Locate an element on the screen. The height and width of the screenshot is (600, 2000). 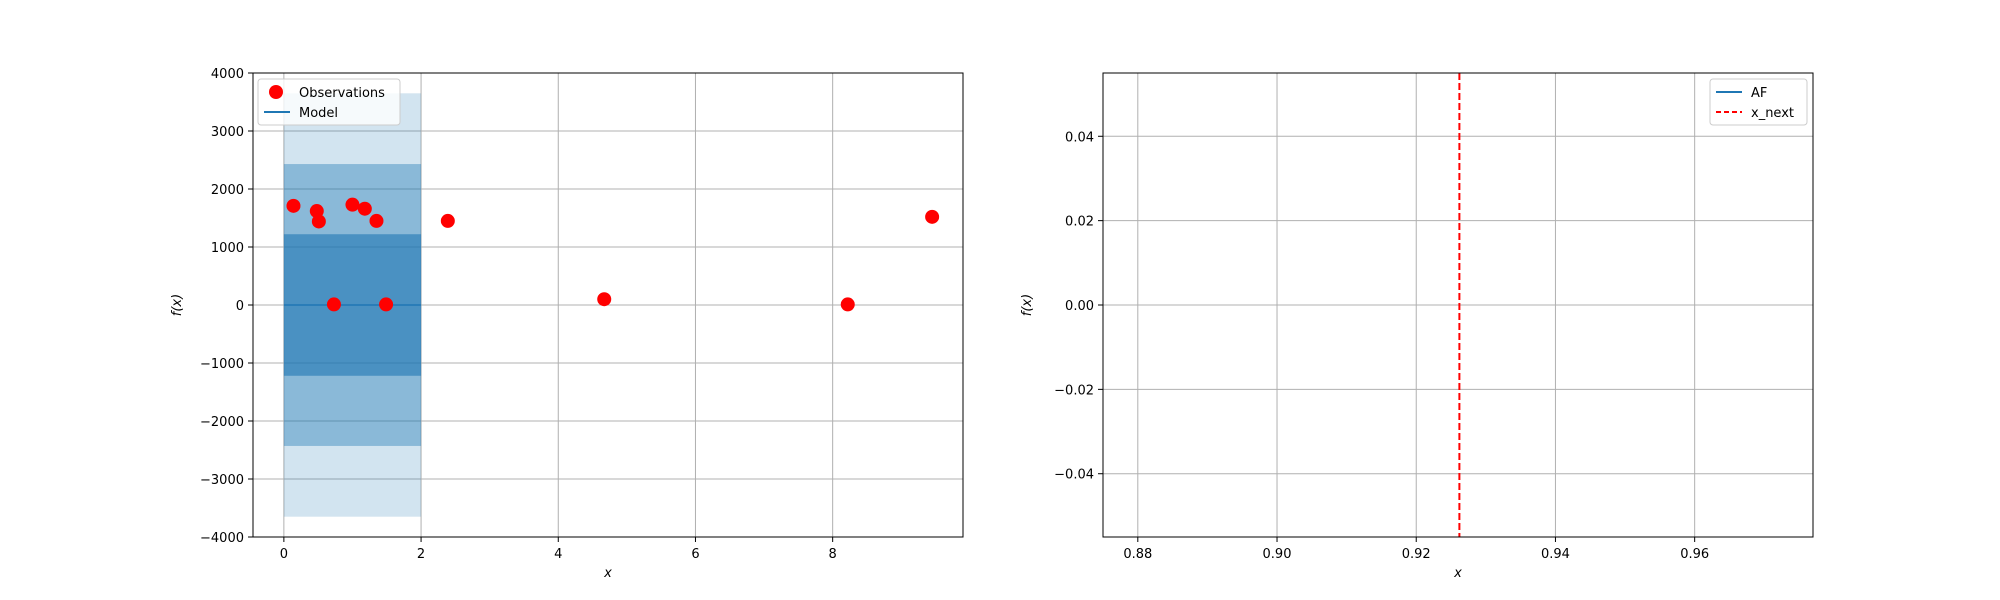
legend-observations-marker is located at coordinates (276, 92).